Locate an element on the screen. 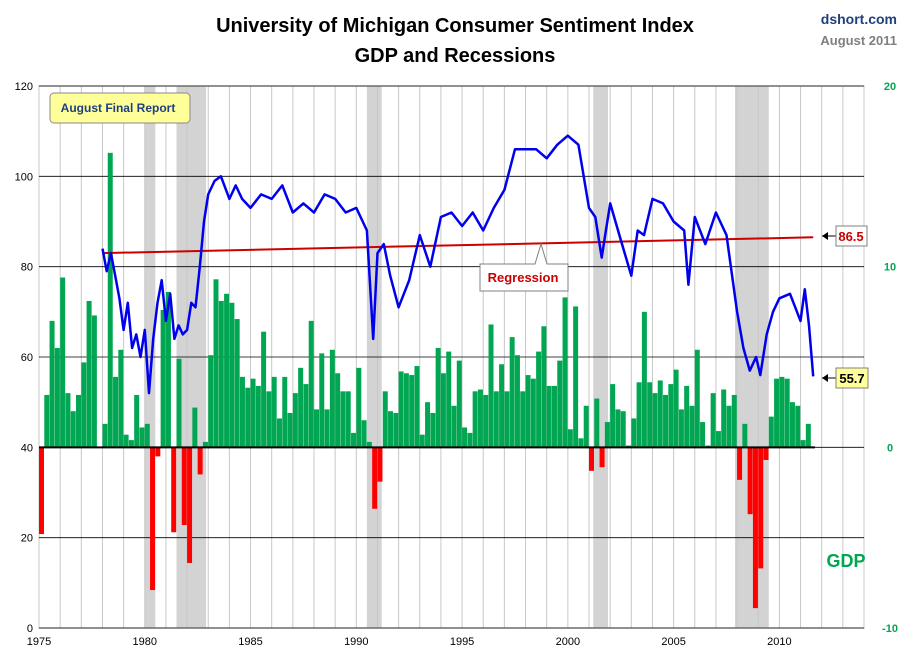  regression-value-label: 86.5 is located at coordinates (850, 236).